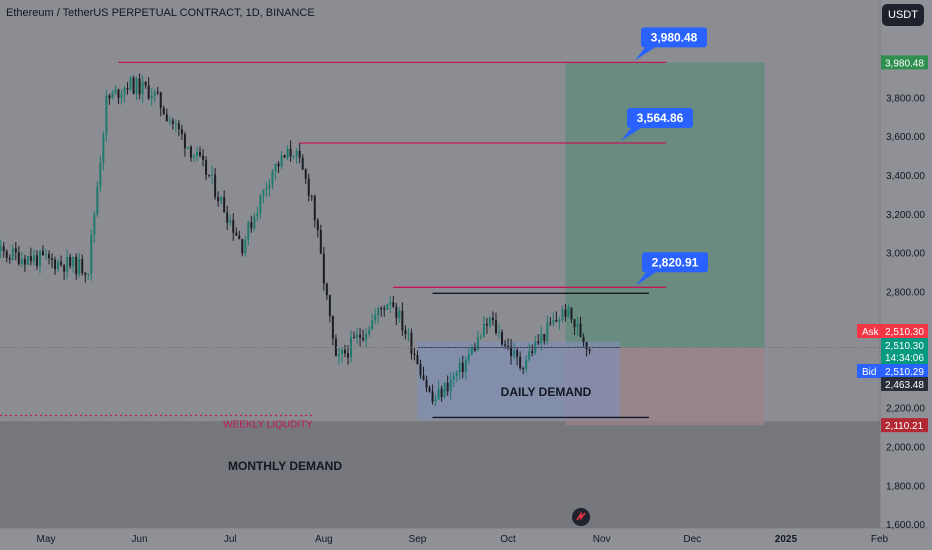 The height and width of the screenshot is (550, 932). Describe the element at coordinates (675, 262) in the screenshot. I see `price-callout` at that location.